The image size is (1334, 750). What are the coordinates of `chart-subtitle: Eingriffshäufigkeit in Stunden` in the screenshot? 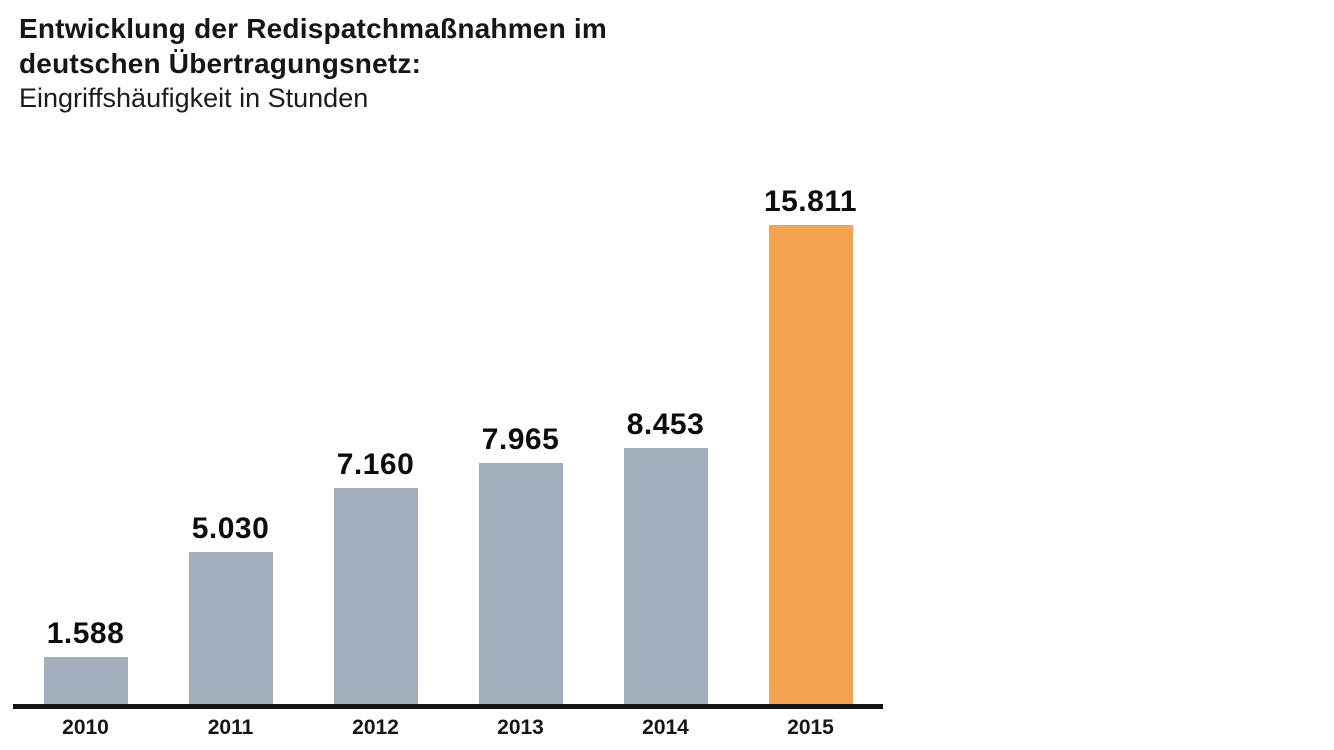 It's located at (194, 98).